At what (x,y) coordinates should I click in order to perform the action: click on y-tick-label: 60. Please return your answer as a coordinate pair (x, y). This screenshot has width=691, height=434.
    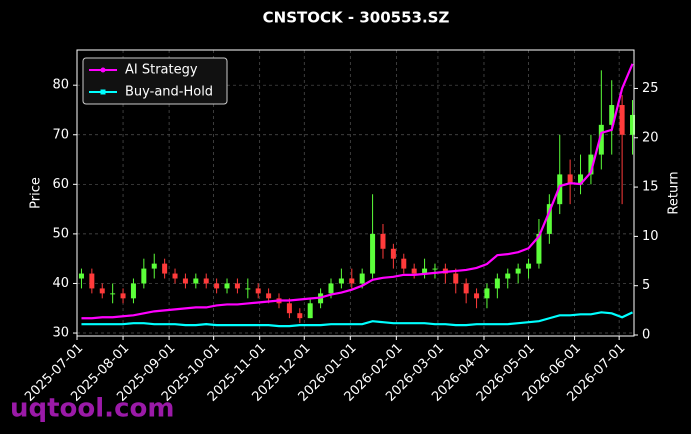
    Looking at the image, I should click on (60, 184).